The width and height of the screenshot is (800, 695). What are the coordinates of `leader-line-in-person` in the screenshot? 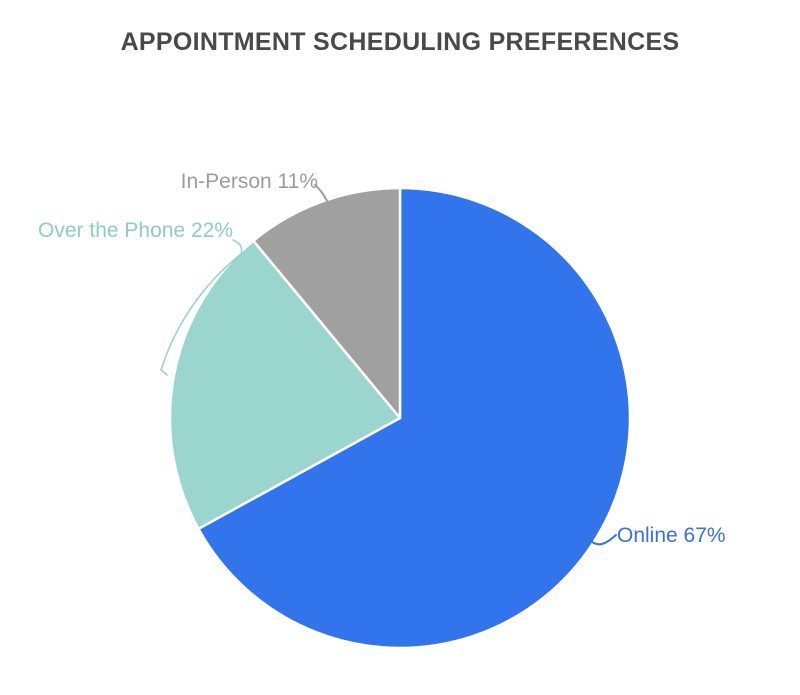 It's located at (321, 193).